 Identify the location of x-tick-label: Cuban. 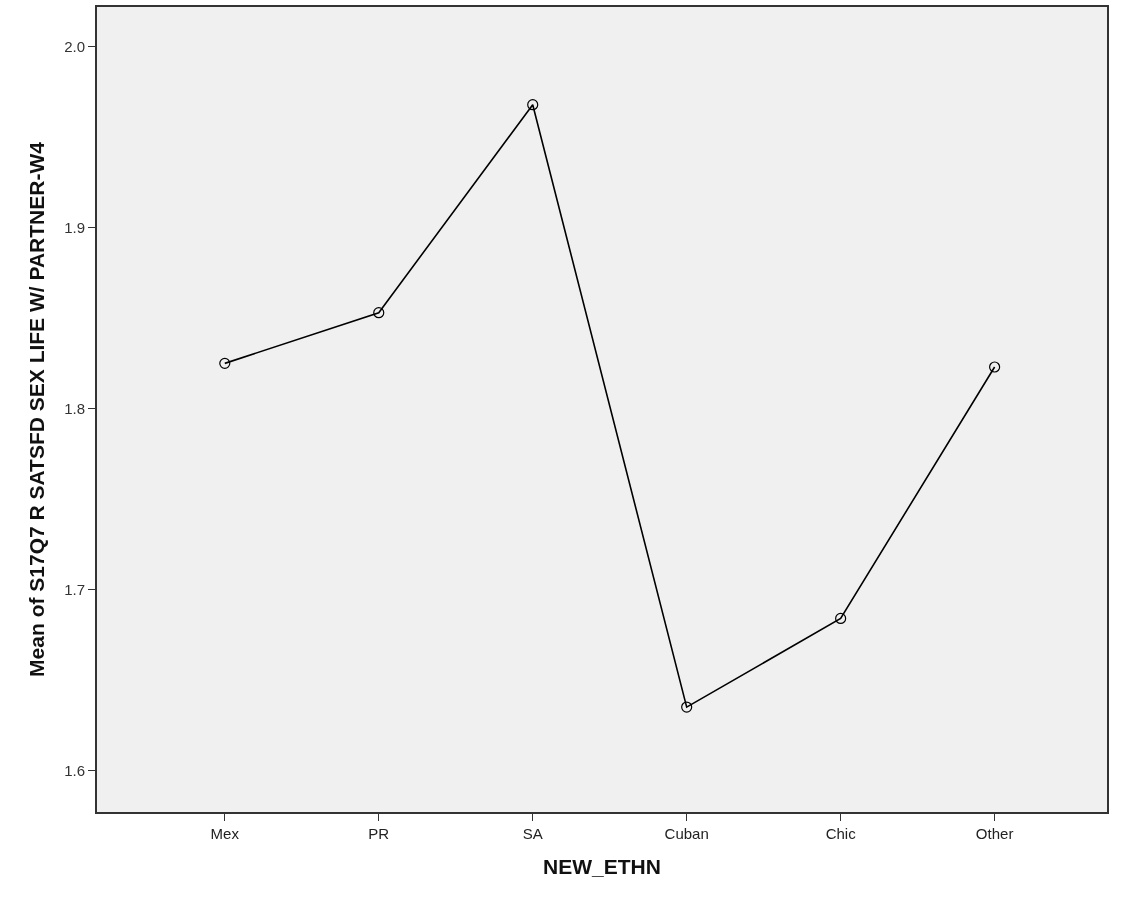
(686, 833).